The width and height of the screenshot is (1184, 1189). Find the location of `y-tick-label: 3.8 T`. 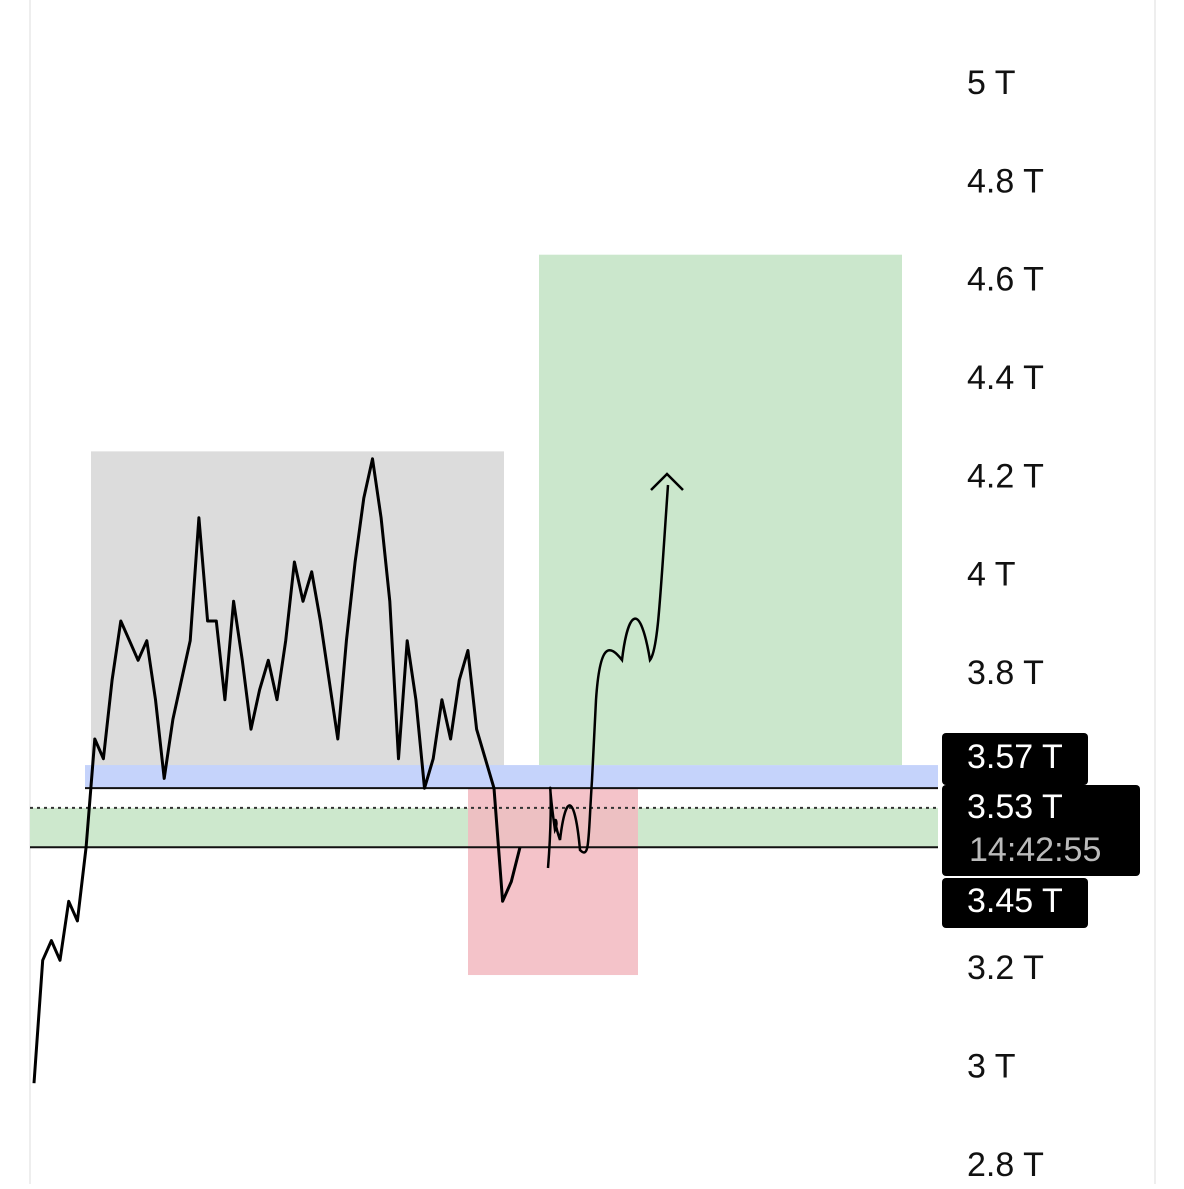

y-tick-label: 3.8 T is located at coordinates (1005, 673).